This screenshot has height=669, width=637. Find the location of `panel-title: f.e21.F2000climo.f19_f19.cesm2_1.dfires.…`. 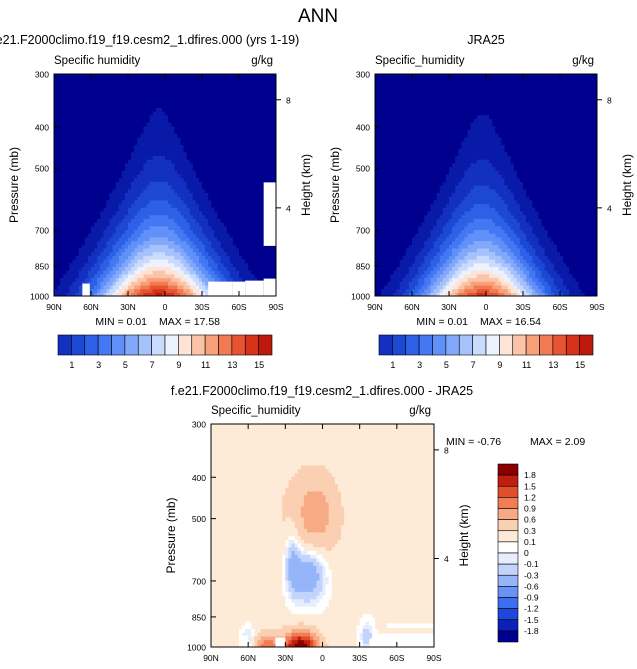

panel-title: f.e21.F2000climo.f19_f19.cesm2_1.dfires.… is located at coordinates (149, 40).